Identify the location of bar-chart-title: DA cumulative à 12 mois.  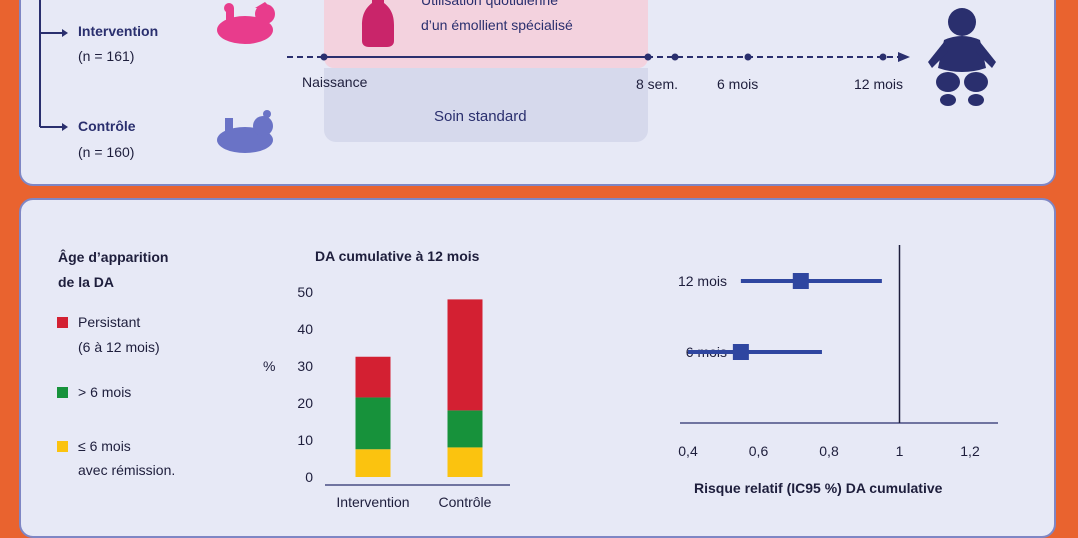
(397, 256).